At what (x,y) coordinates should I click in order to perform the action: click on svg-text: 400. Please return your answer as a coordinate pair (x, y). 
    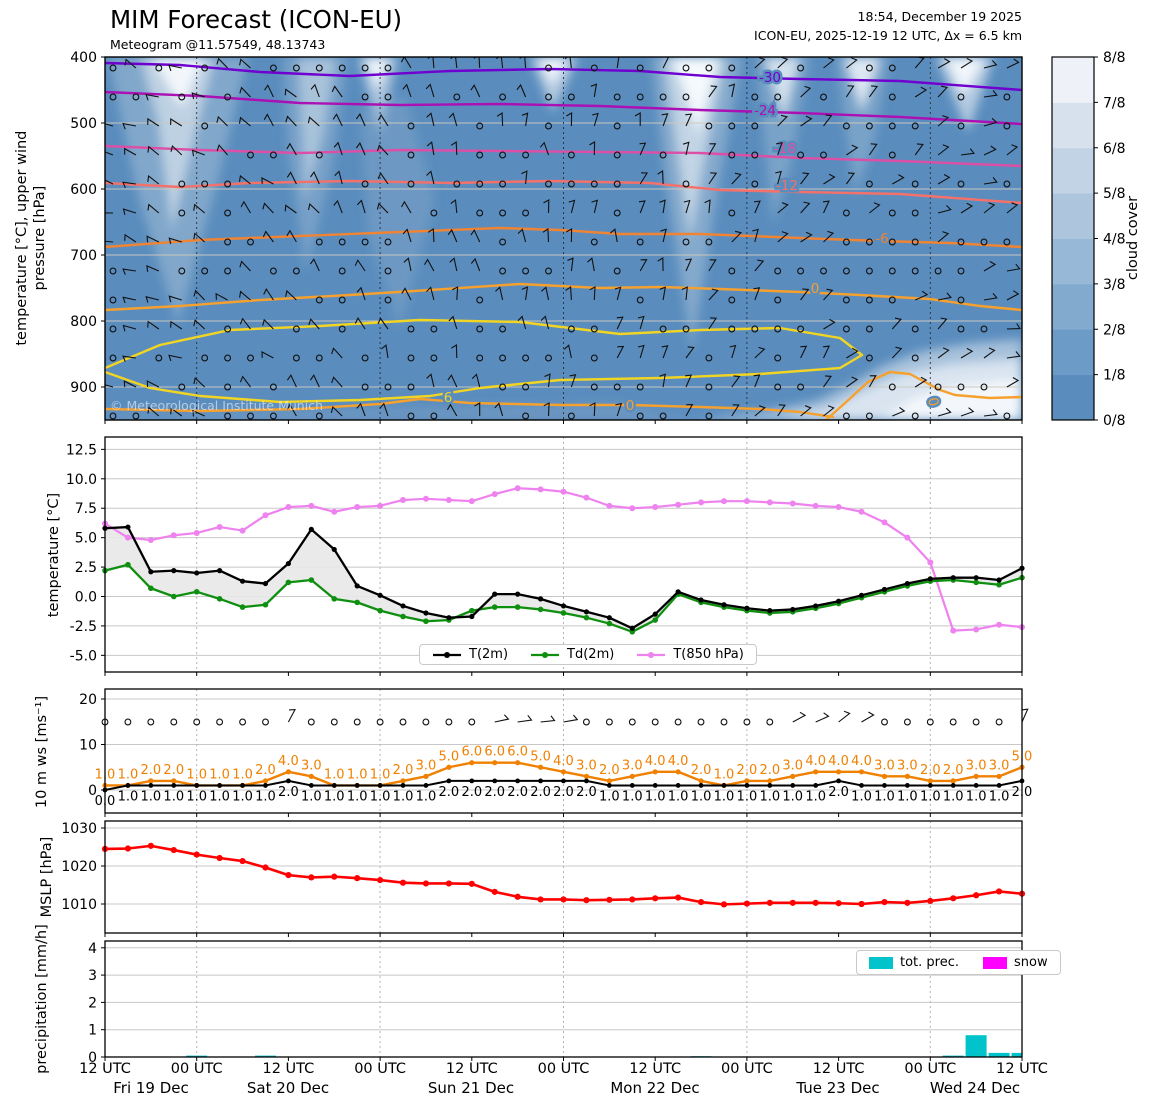
    Looking at the image, I should click on (83, 58).